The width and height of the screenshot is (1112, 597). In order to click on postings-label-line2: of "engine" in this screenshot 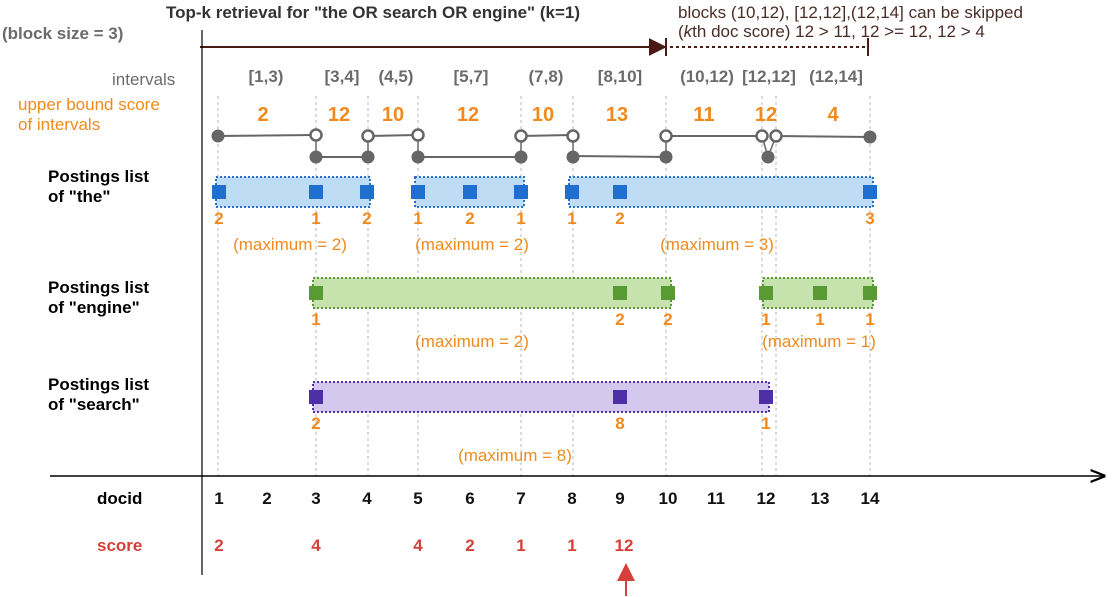, I will do `click(94, 307)`.